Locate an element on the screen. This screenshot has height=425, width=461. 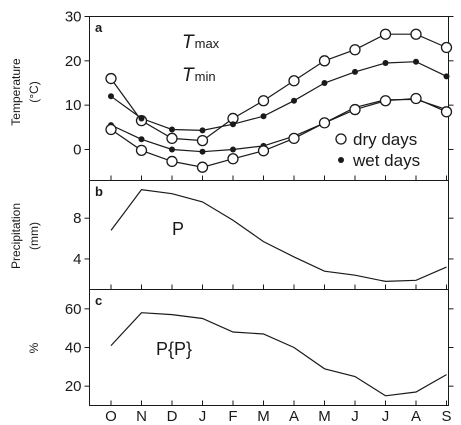
legend-wet-days-marker is located at coordinates (341, 160).